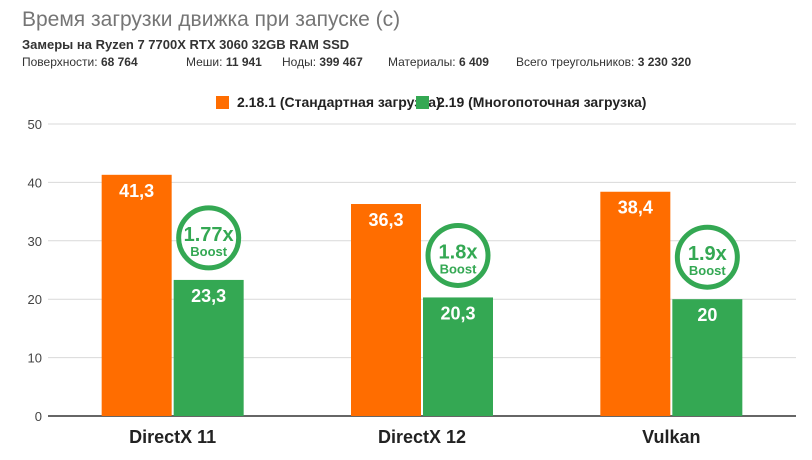 The height and width of the screenshot is (460, 812). What do you see at coordinates (542, 102) in the screenshot?
I see `legend-label-series-2: 2.19 (Многопоточная загрузка)` at bounding box center [542, 102].